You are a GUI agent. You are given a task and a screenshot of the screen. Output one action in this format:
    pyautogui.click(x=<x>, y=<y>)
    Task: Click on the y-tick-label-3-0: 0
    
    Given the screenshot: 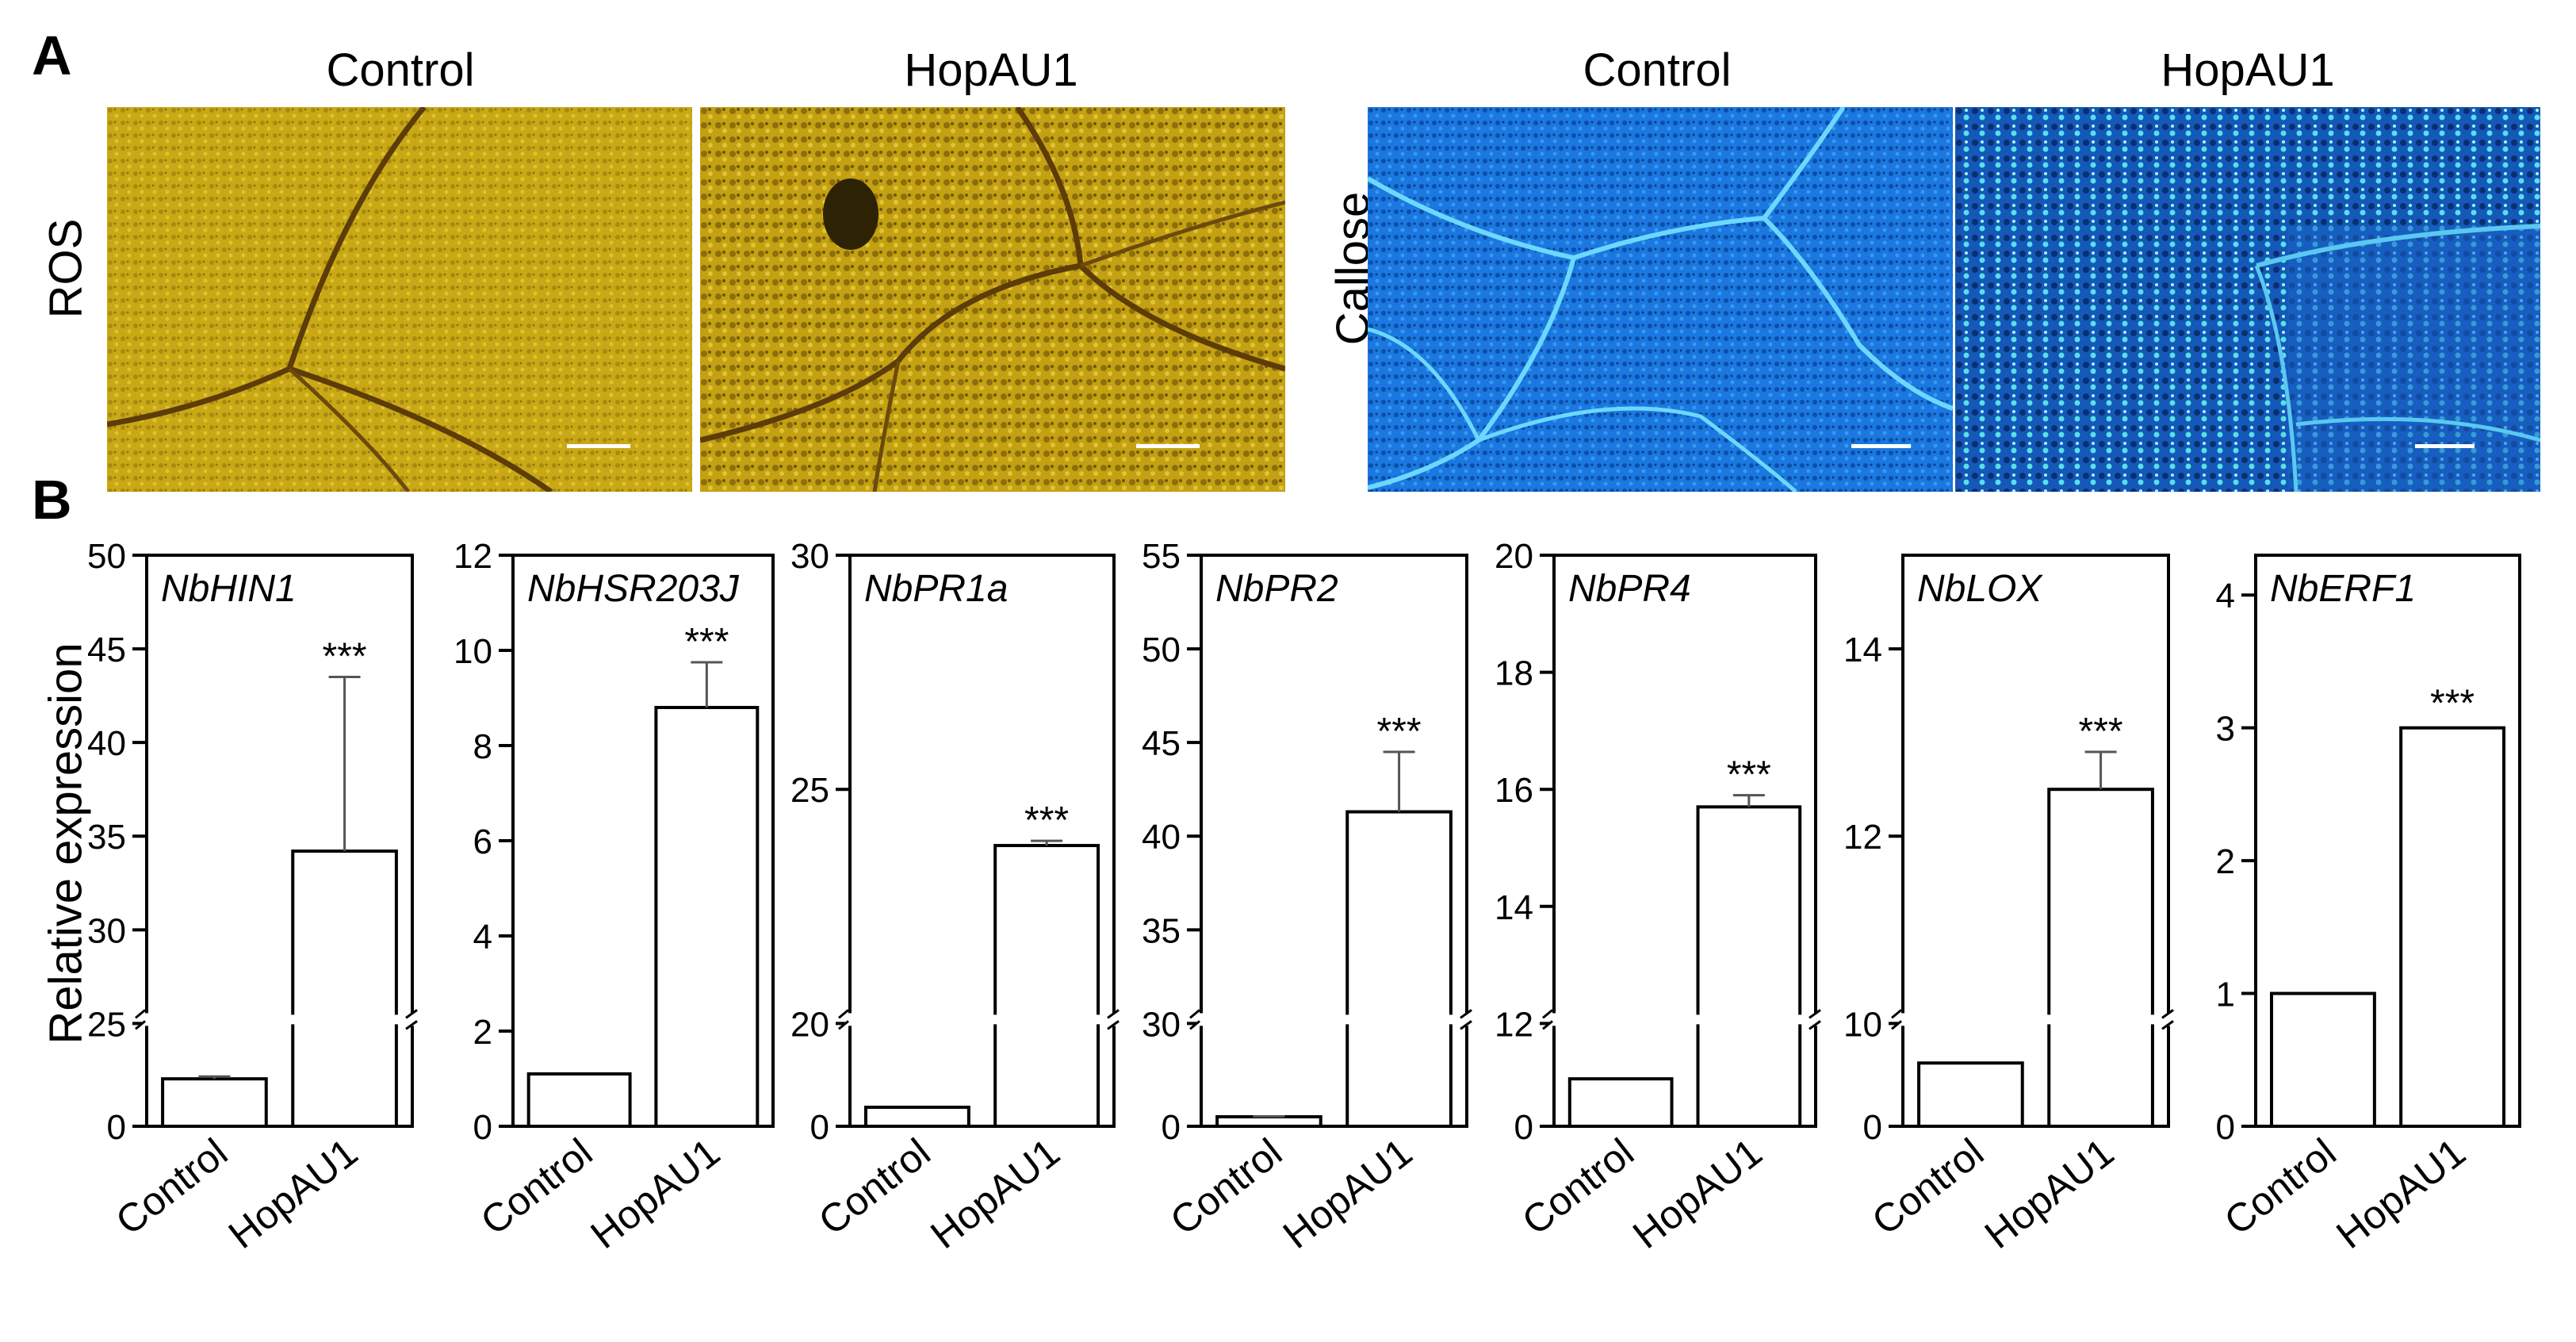 What is the action you would take?
    pyautogui.click(x=1171, y=1127)
    